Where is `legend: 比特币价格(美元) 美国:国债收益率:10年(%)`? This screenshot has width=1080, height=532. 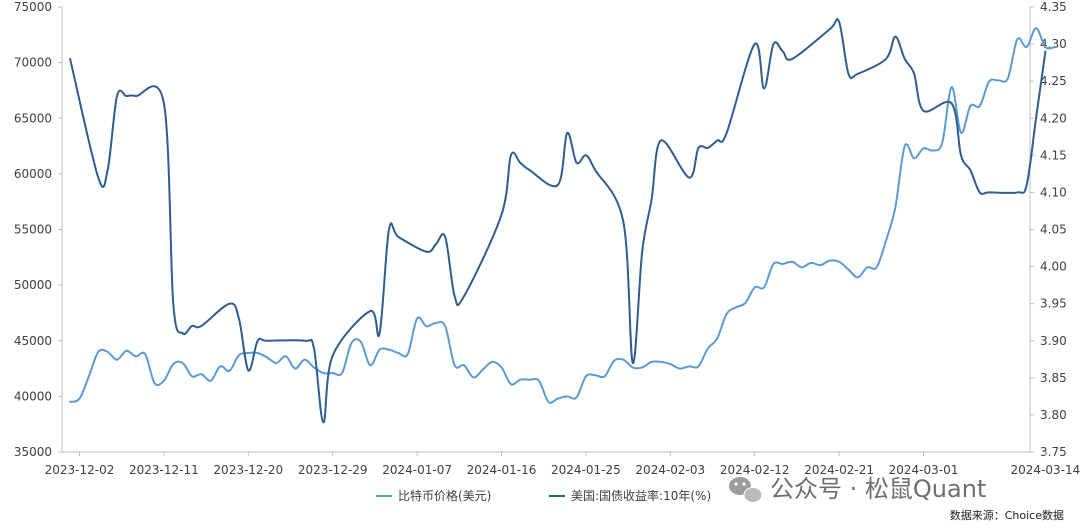
legend: 比特币价格(美元) 美国:国债收益率:10年(%) is located at coordinates (543, 495).